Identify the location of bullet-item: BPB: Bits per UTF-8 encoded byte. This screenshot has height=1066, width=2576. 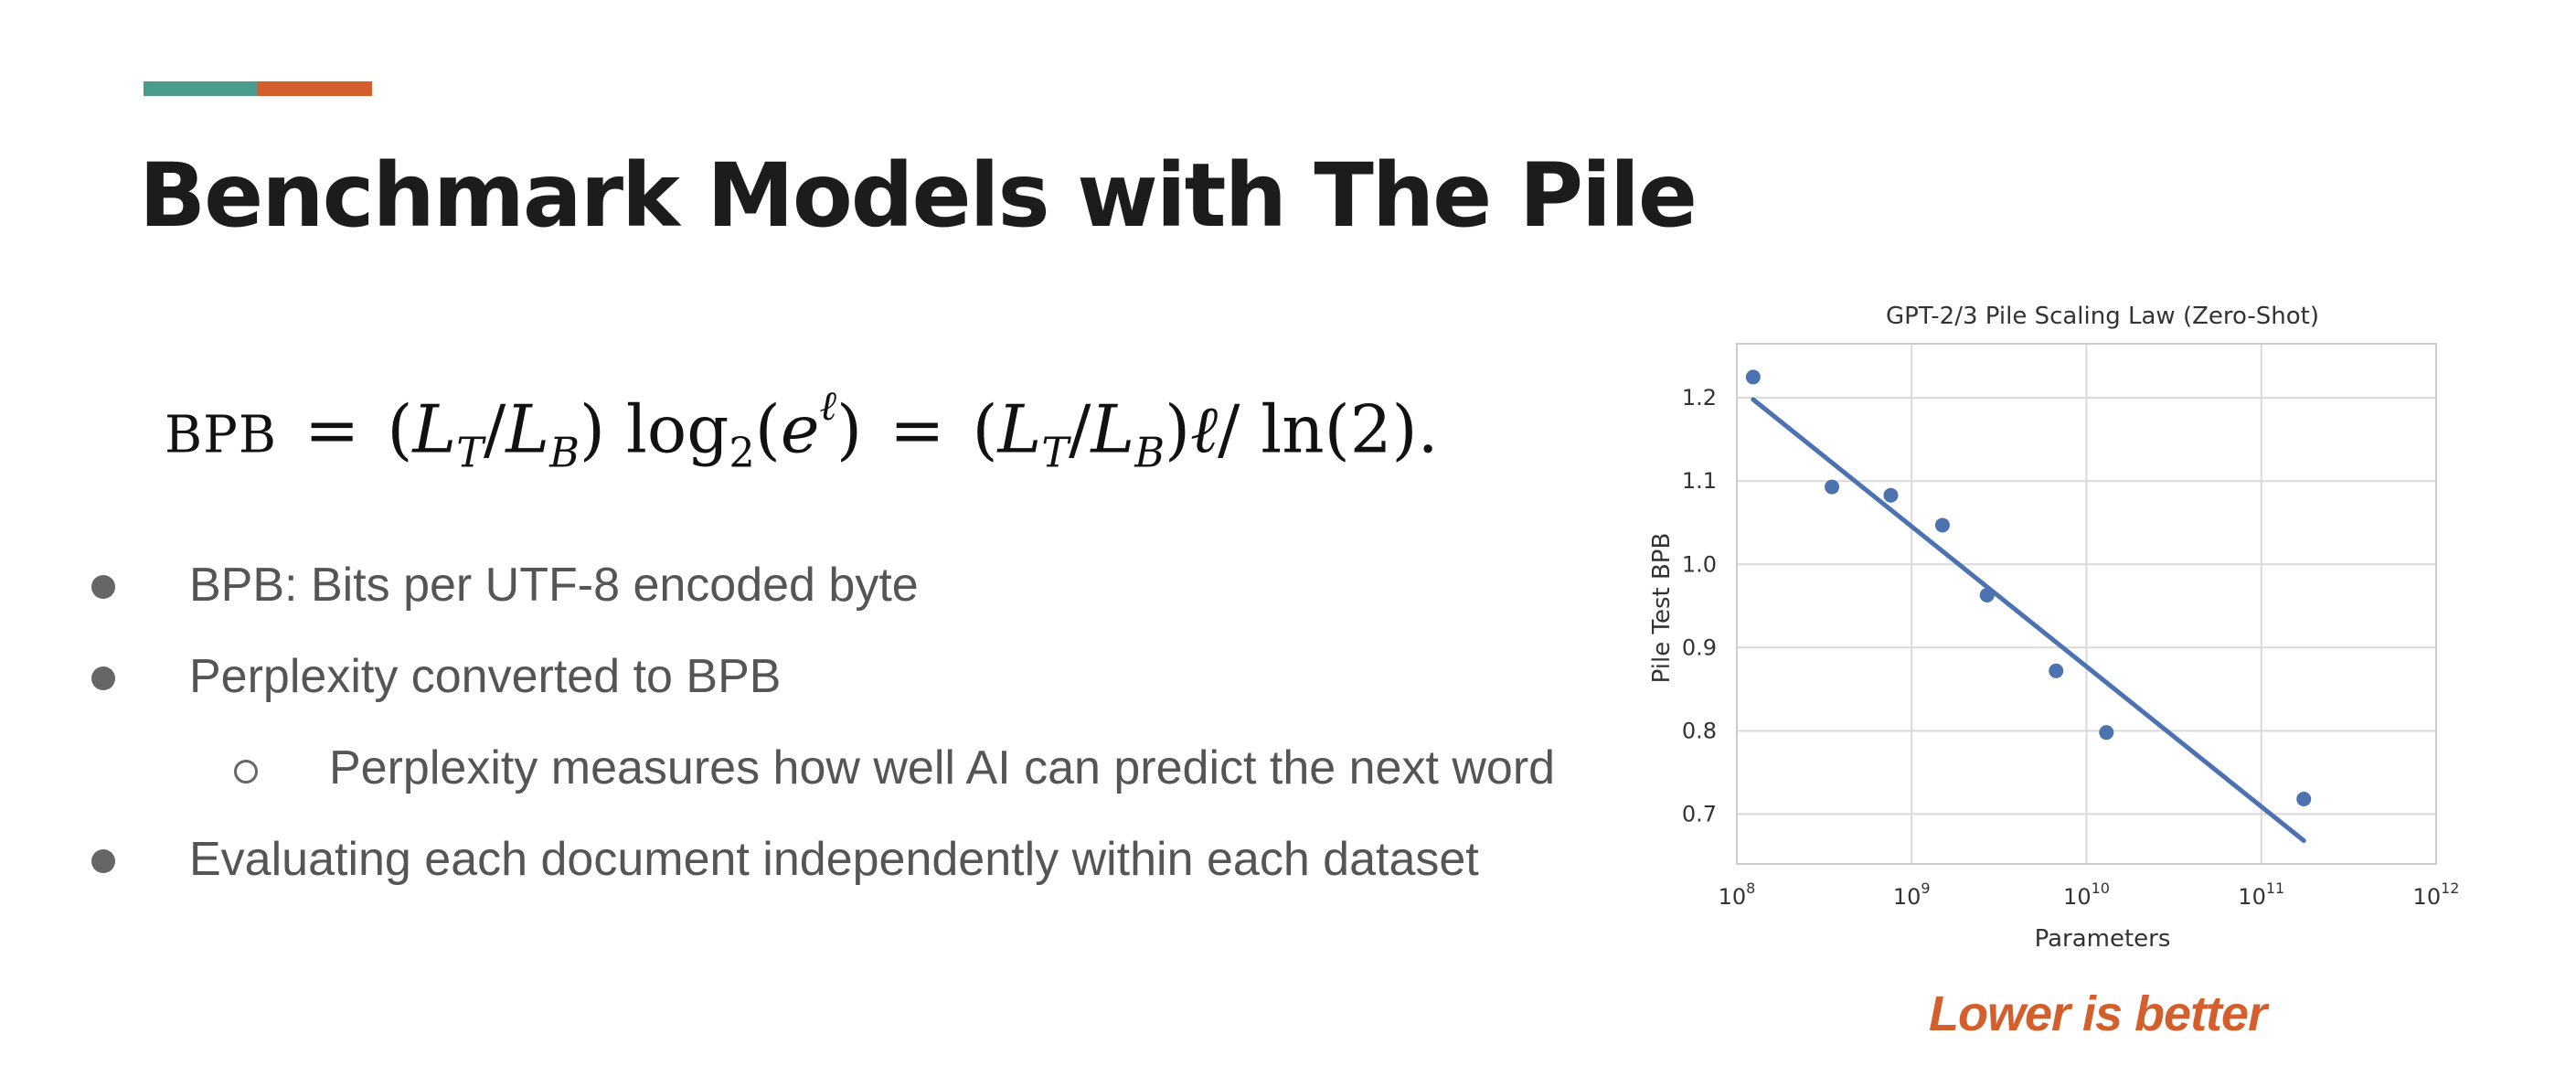
(554, 585).